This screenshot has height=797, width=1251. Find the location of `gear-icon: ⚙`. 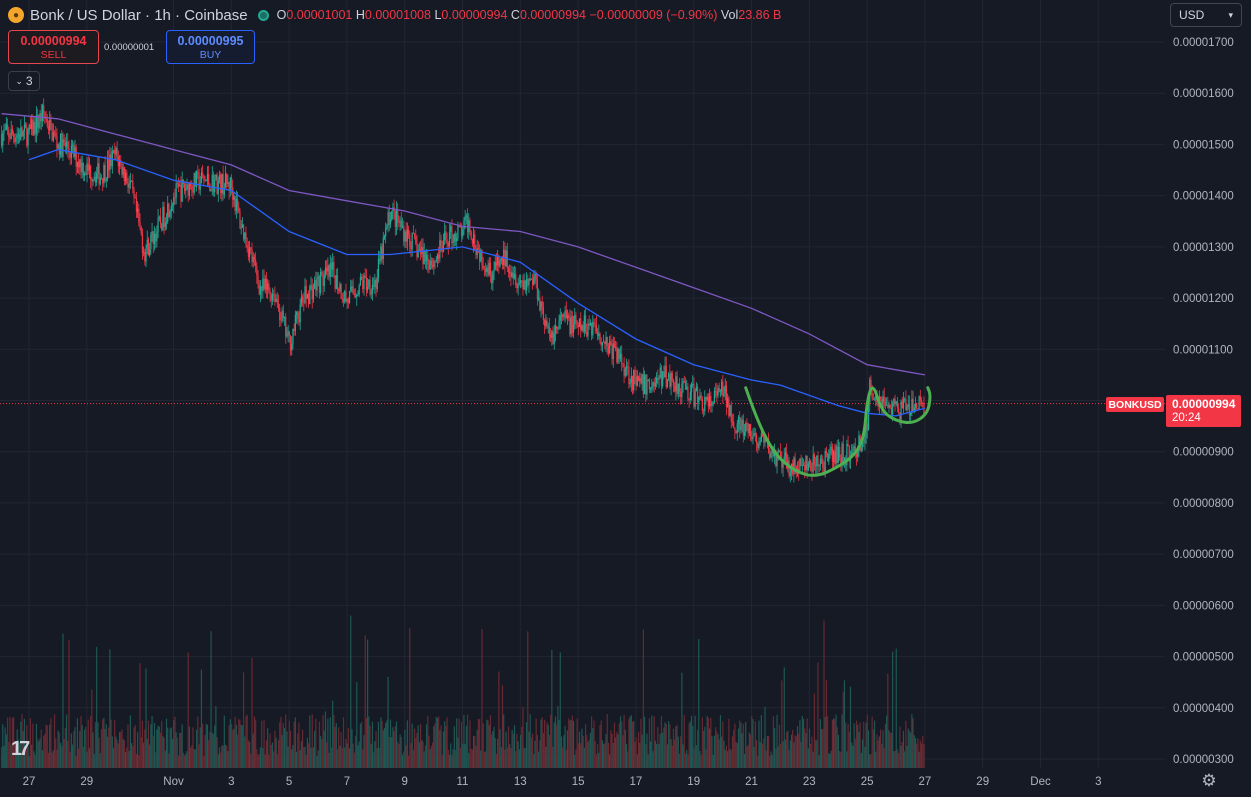

gear-icon: ⚙ is located at coordinates (1209, 780).